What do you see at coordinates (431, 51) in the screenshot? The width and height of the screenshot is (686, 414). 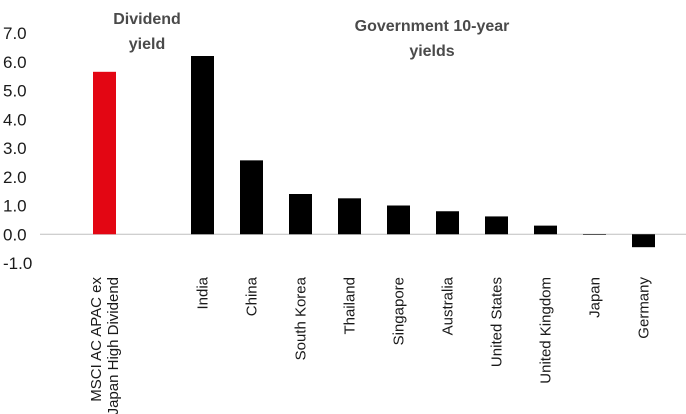 I see `annotation-government-yields: yields` at bounding box center [431, 51].